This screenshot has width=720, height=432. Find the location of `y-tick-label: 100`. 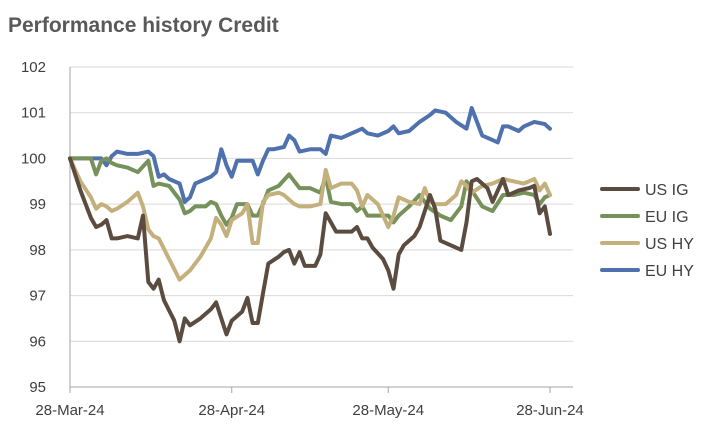

y-tick-label: 100 is located at coordinates (33, 158).